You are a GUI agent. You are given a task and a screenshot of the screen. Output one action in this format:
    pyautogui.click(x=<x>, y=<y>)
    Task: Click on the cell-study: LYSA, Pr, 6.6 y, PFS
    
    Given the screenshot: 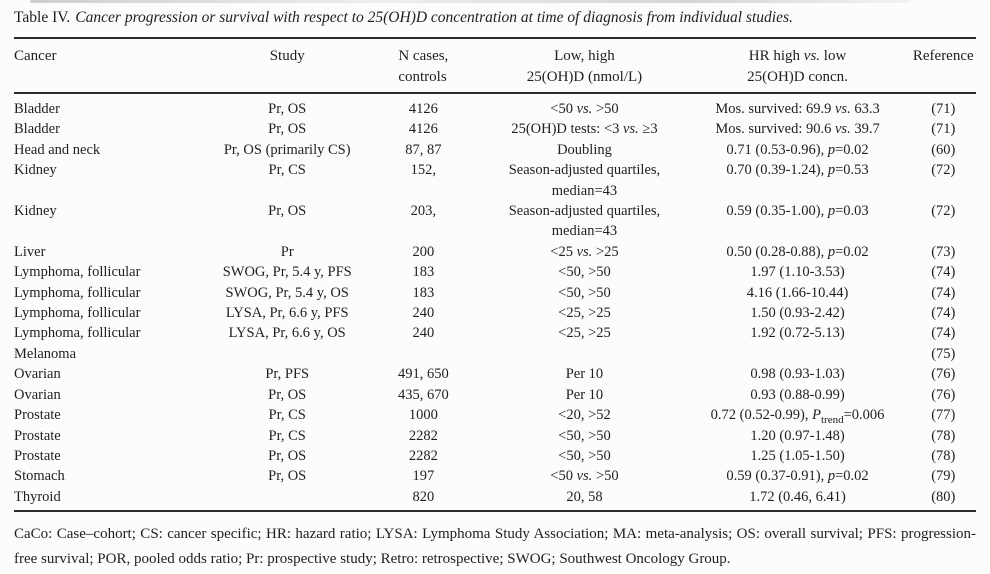 What is the action you would take?
    pyautogui.click(x=287, y=313)
    